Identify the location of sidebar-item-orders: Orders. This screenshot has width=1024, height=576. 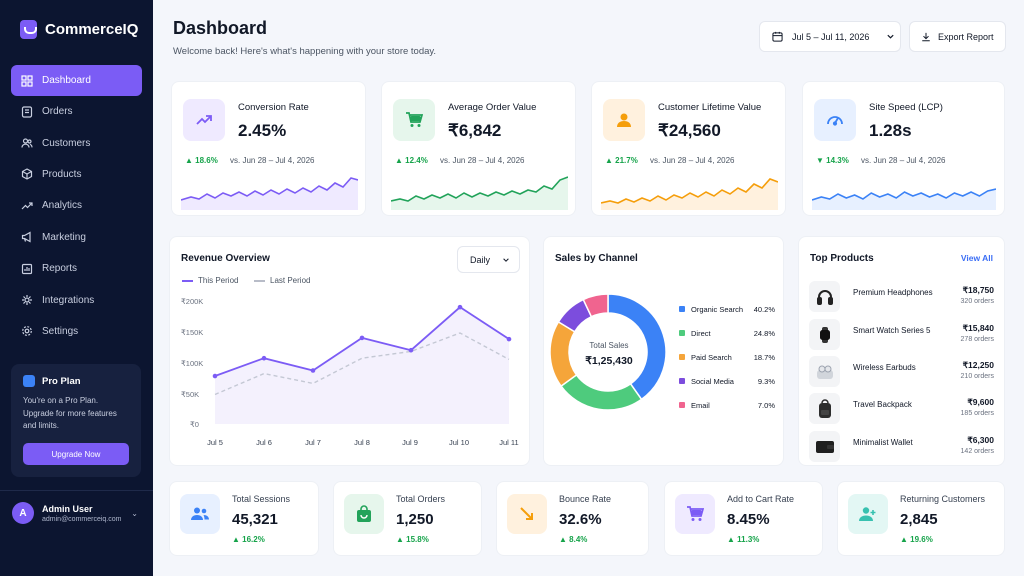
(76, 111).